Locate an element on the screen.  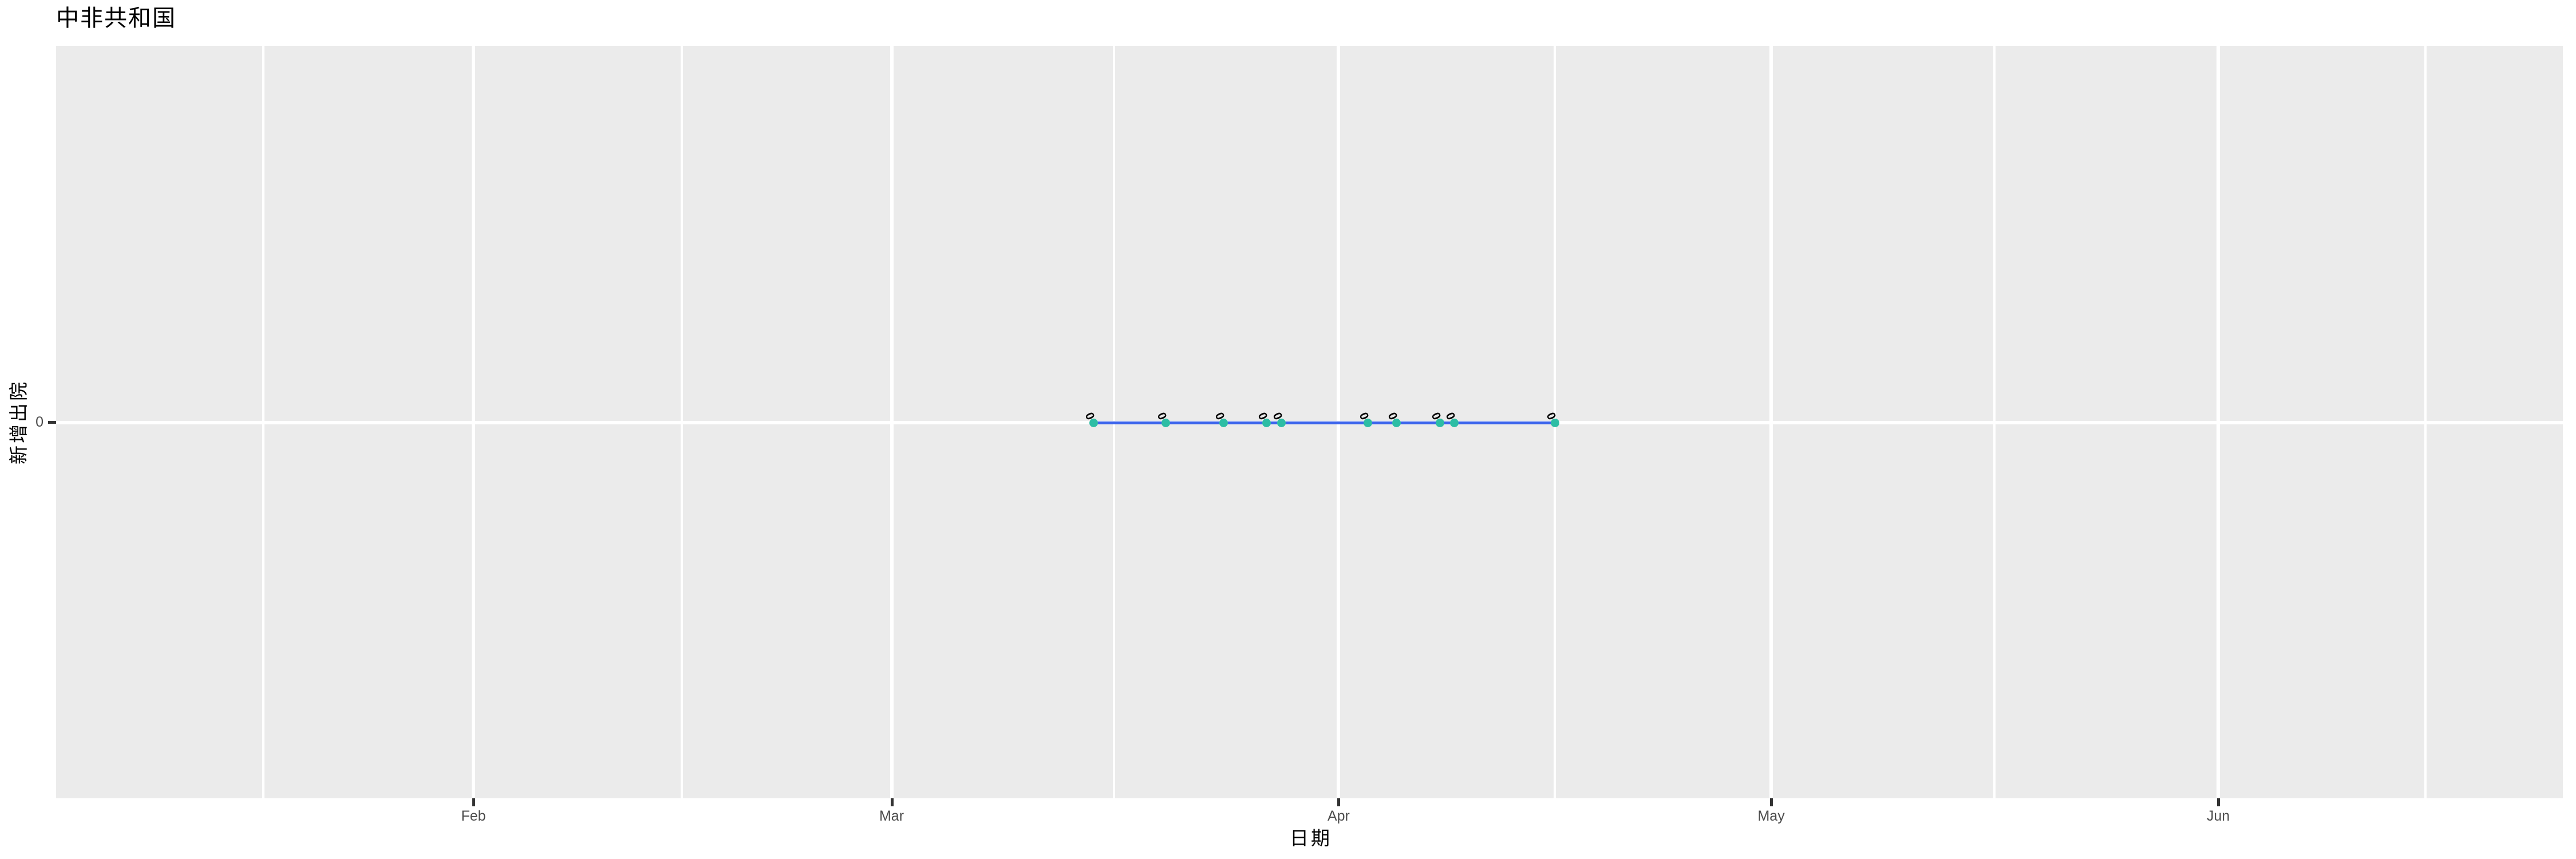
chart-title: 中非共和国 is located at coordinates (116, 18).